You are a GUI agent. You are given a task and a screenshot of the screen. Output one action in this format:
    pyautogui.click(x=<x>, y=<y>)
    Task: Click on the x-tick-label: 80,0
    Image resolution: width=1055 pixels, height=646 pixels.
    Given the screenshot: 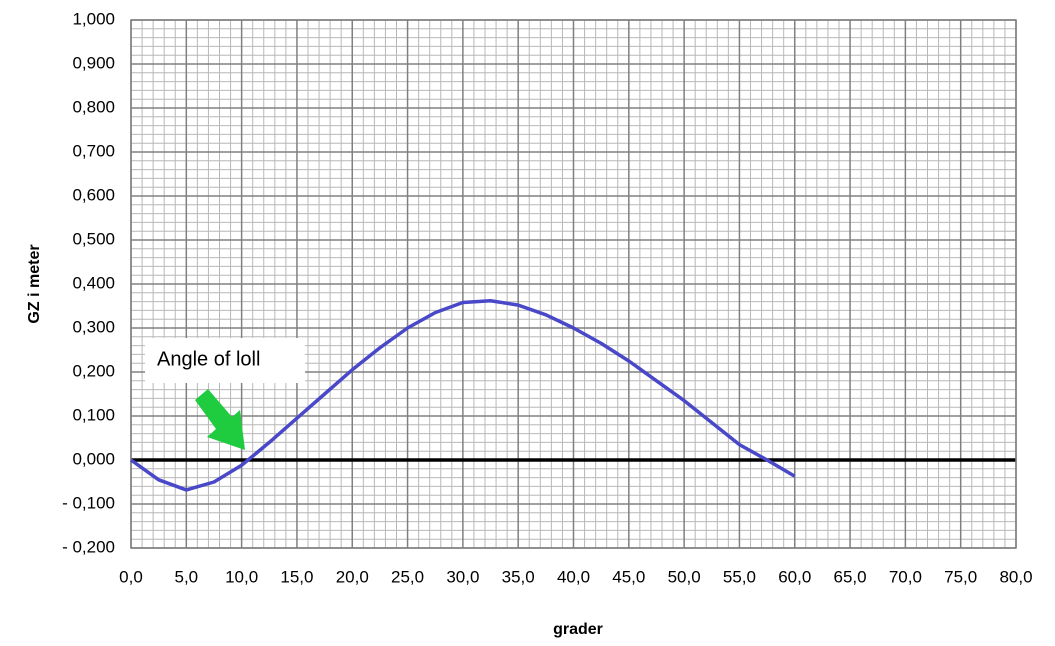 What is the action you would take?
    pyautogui.click(x=1015, y=576)
    